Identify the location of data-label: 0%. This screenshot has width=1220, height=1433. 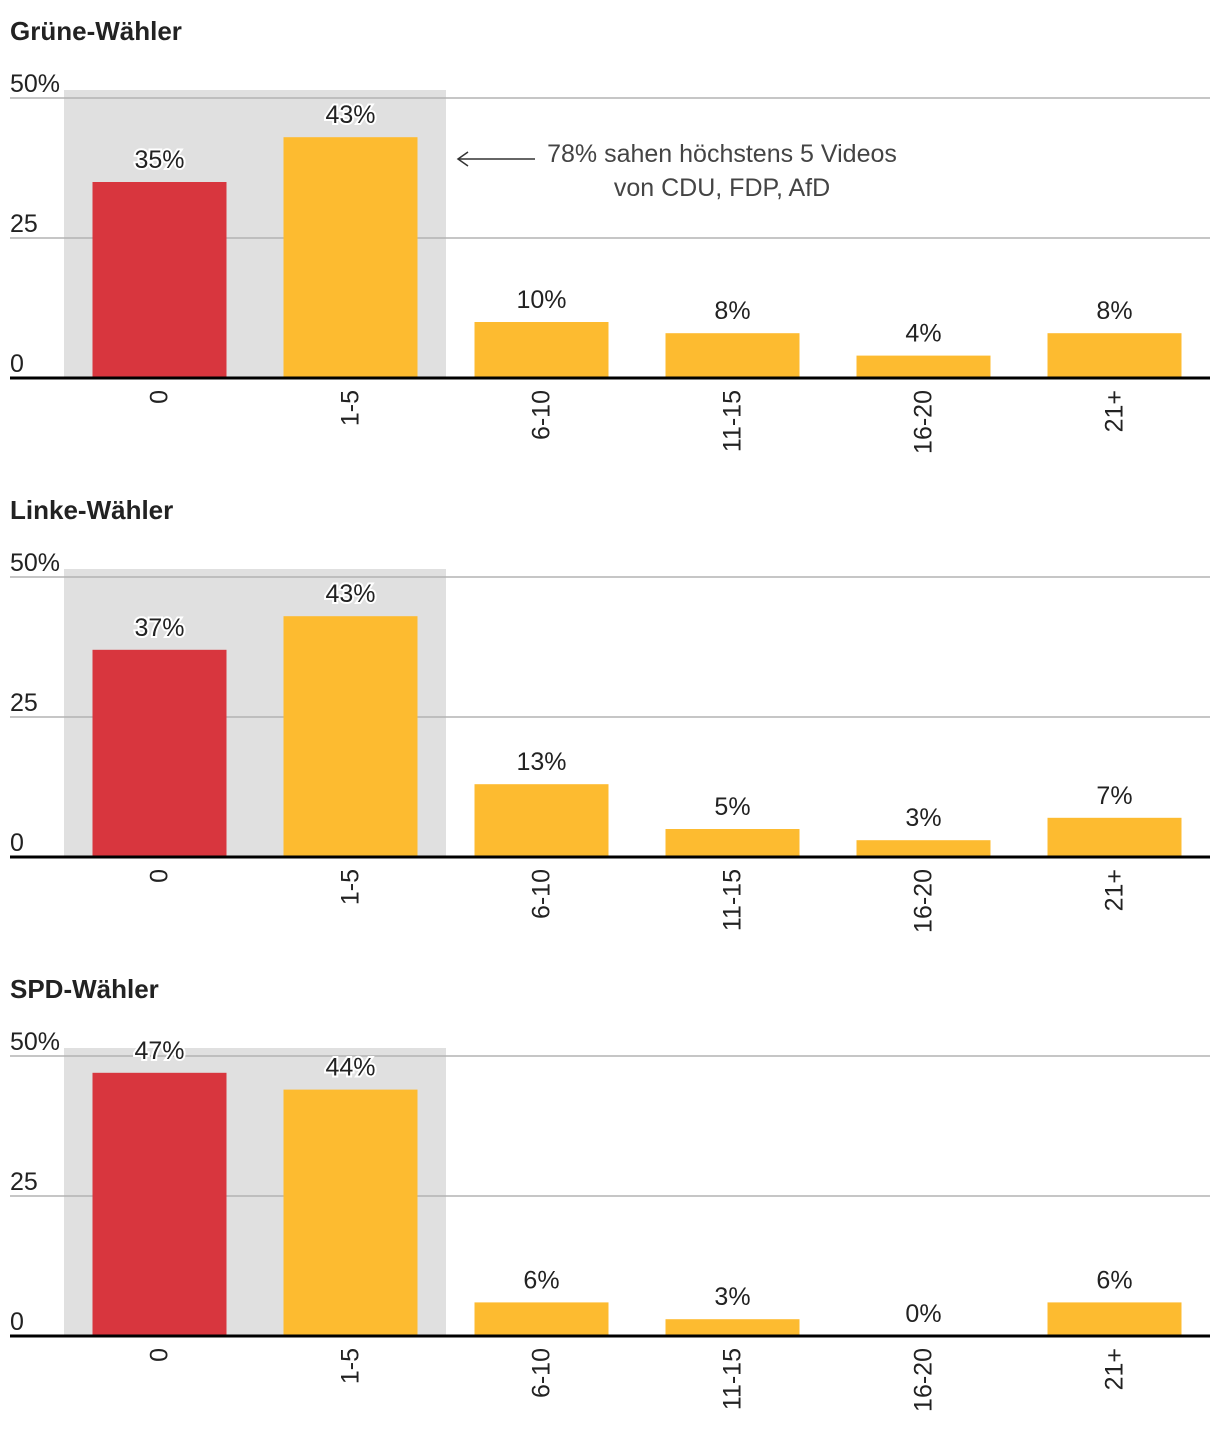
(923, 1314).